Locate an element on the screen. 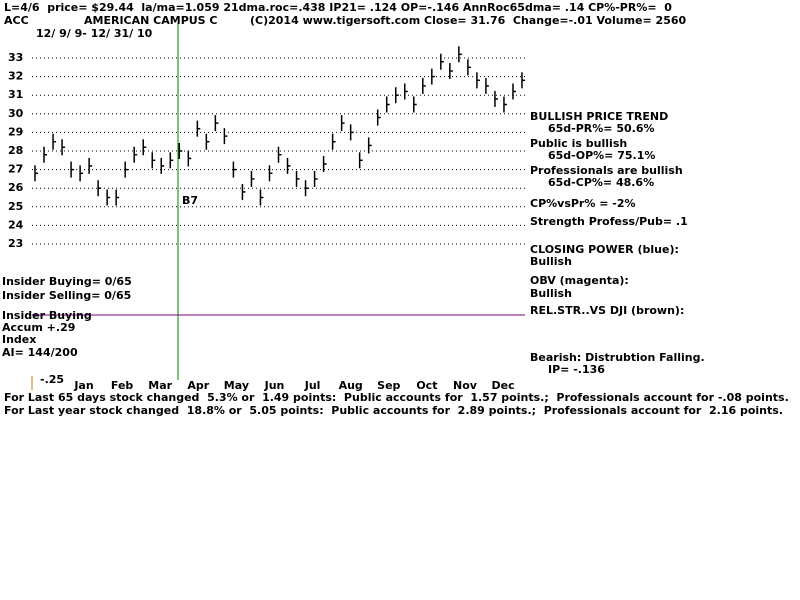 The image size is (800, 600). ticker: ACC is located at coordinates (16, 20).